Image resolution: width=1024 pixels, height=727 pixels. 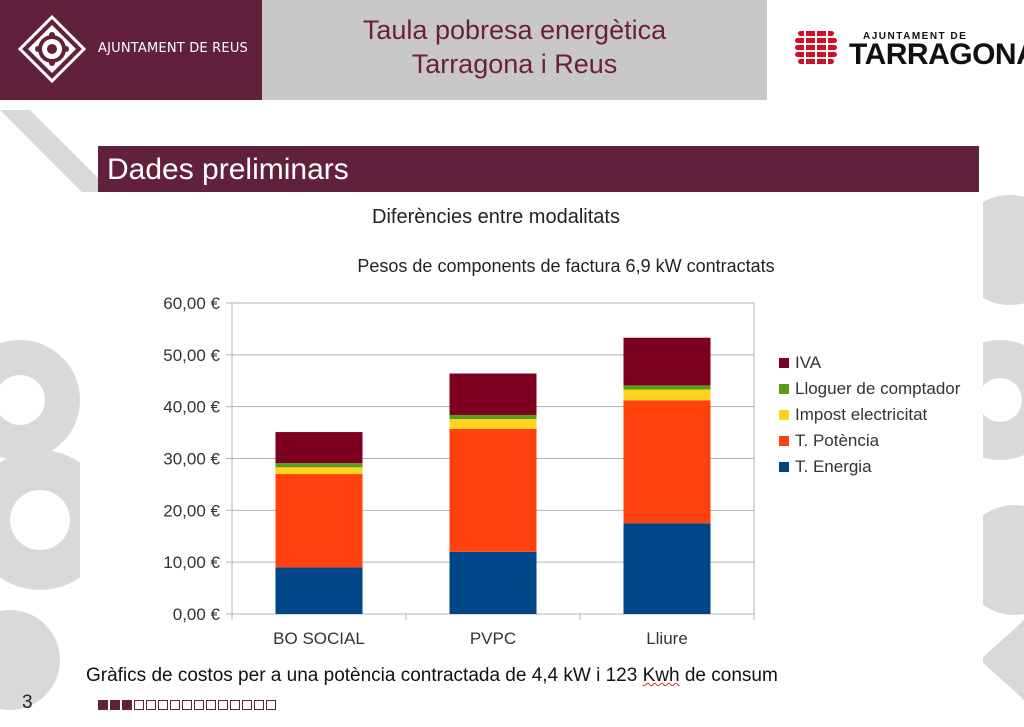 What do you see at coordinates (833, 466) in the screenshot?
I see `legend-label: T. Energia` at bounding box center [833, 466].